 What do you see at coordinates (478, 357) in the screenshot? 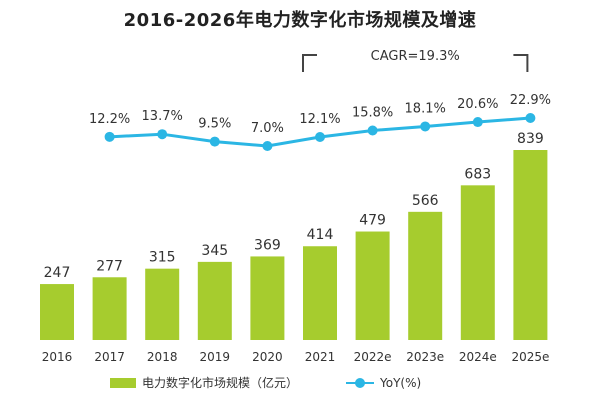
I see `x-tick-2024e: 2024e` at bounding box center [478, 357].